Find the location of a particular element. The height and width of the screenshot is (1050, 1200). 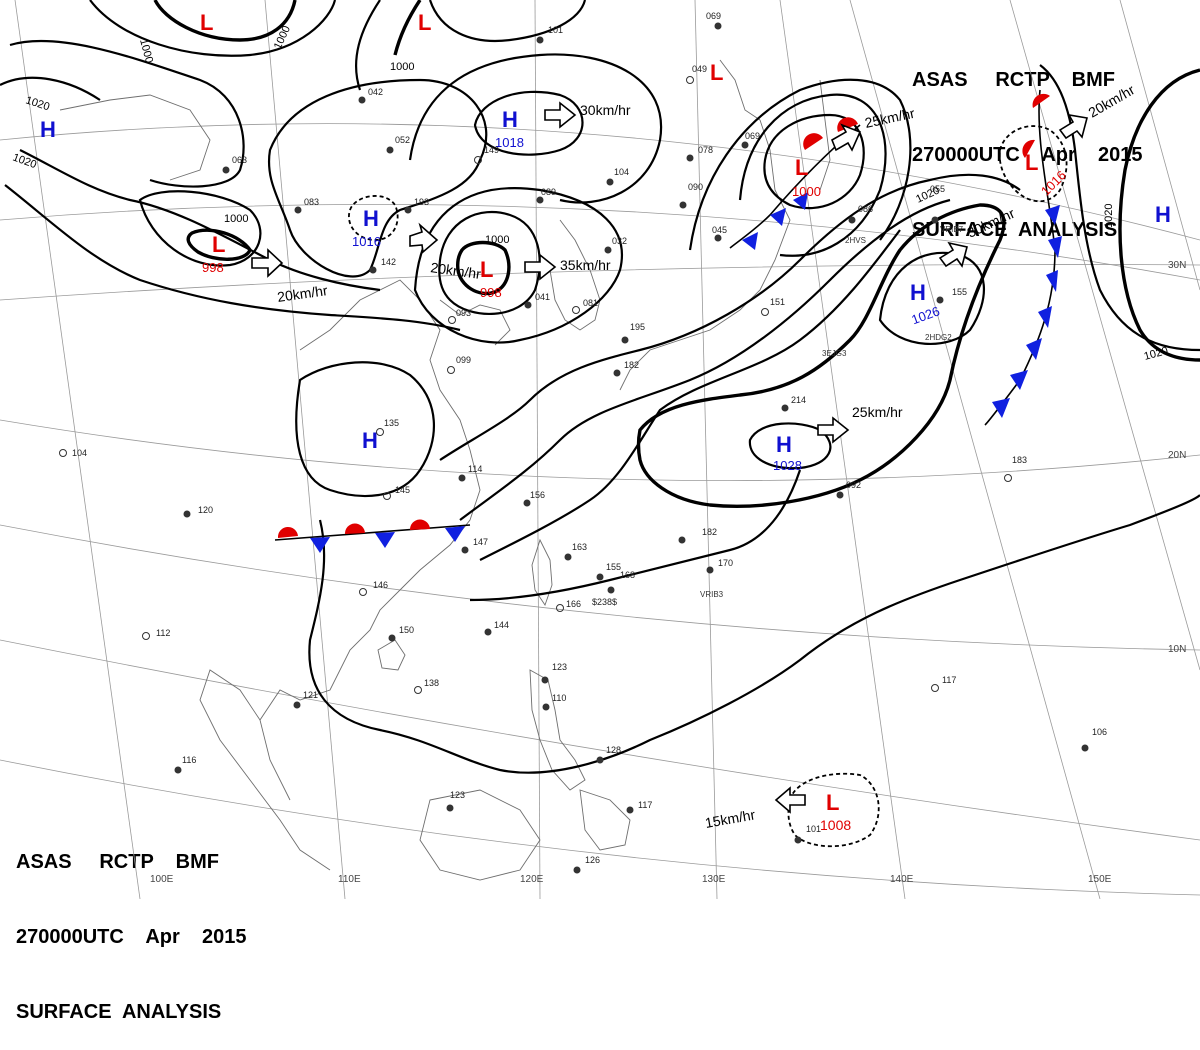

station-plot: 121 is located at coordinates (305, 699).